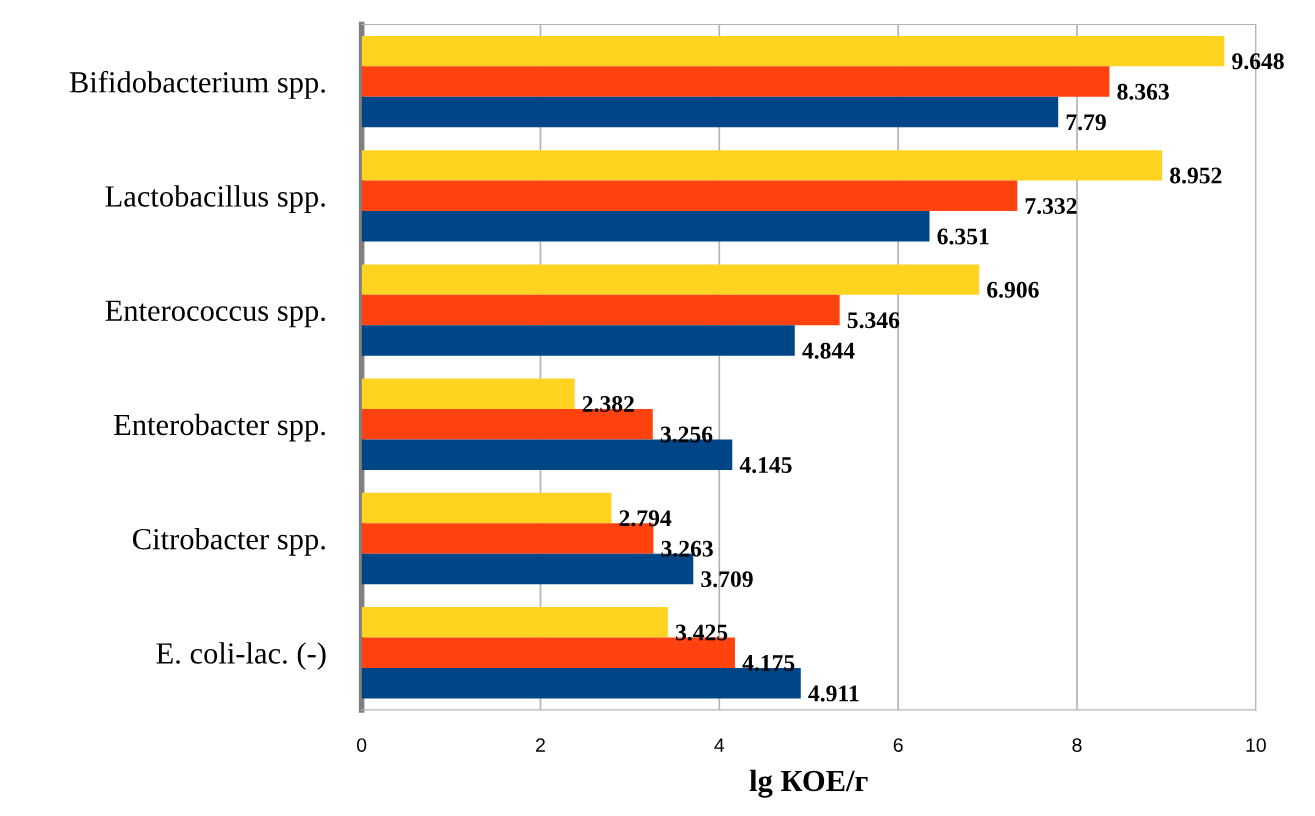 The image size is (1315, 816). What do you see at coordinates (228, 541) in the screenshot?
I see `y-tick-label: Citrobacter spp.` at bounding box center [228, 541].